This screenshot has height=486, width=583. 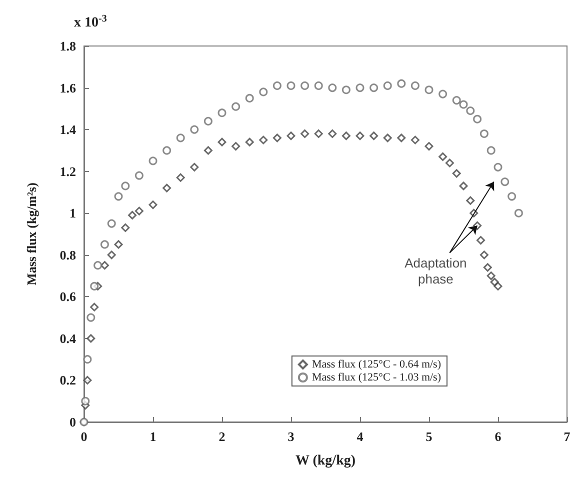 I want to click on y-tick-label: 0.4, so click(x=68, y=338).